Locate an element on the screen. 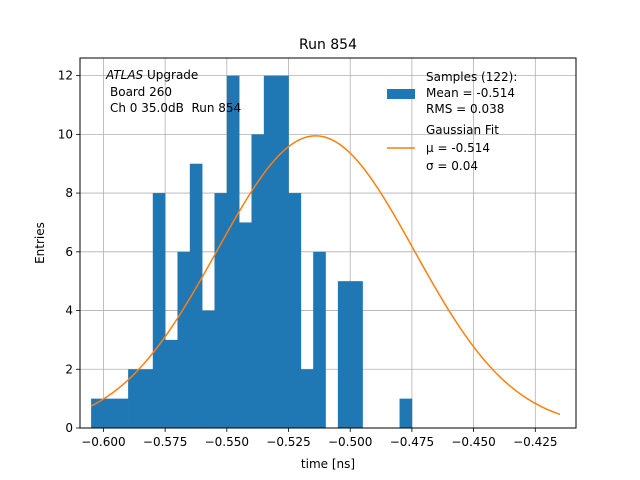  x-tick-label: −0.525 is located at coordinates (288, 442).